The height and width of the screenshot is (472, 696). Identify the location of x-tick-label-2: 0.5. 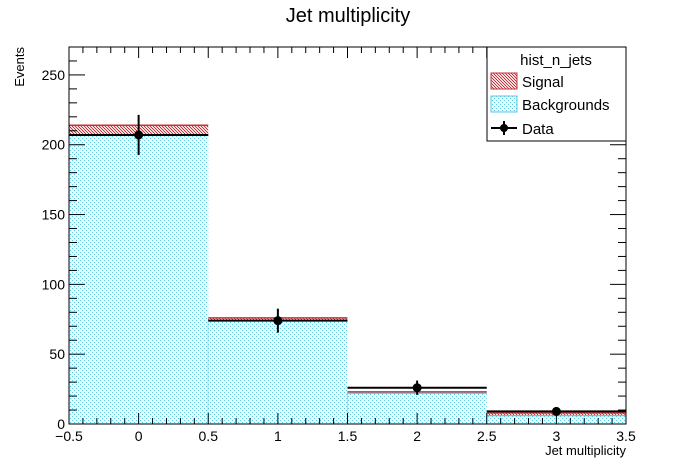
(209, 436).